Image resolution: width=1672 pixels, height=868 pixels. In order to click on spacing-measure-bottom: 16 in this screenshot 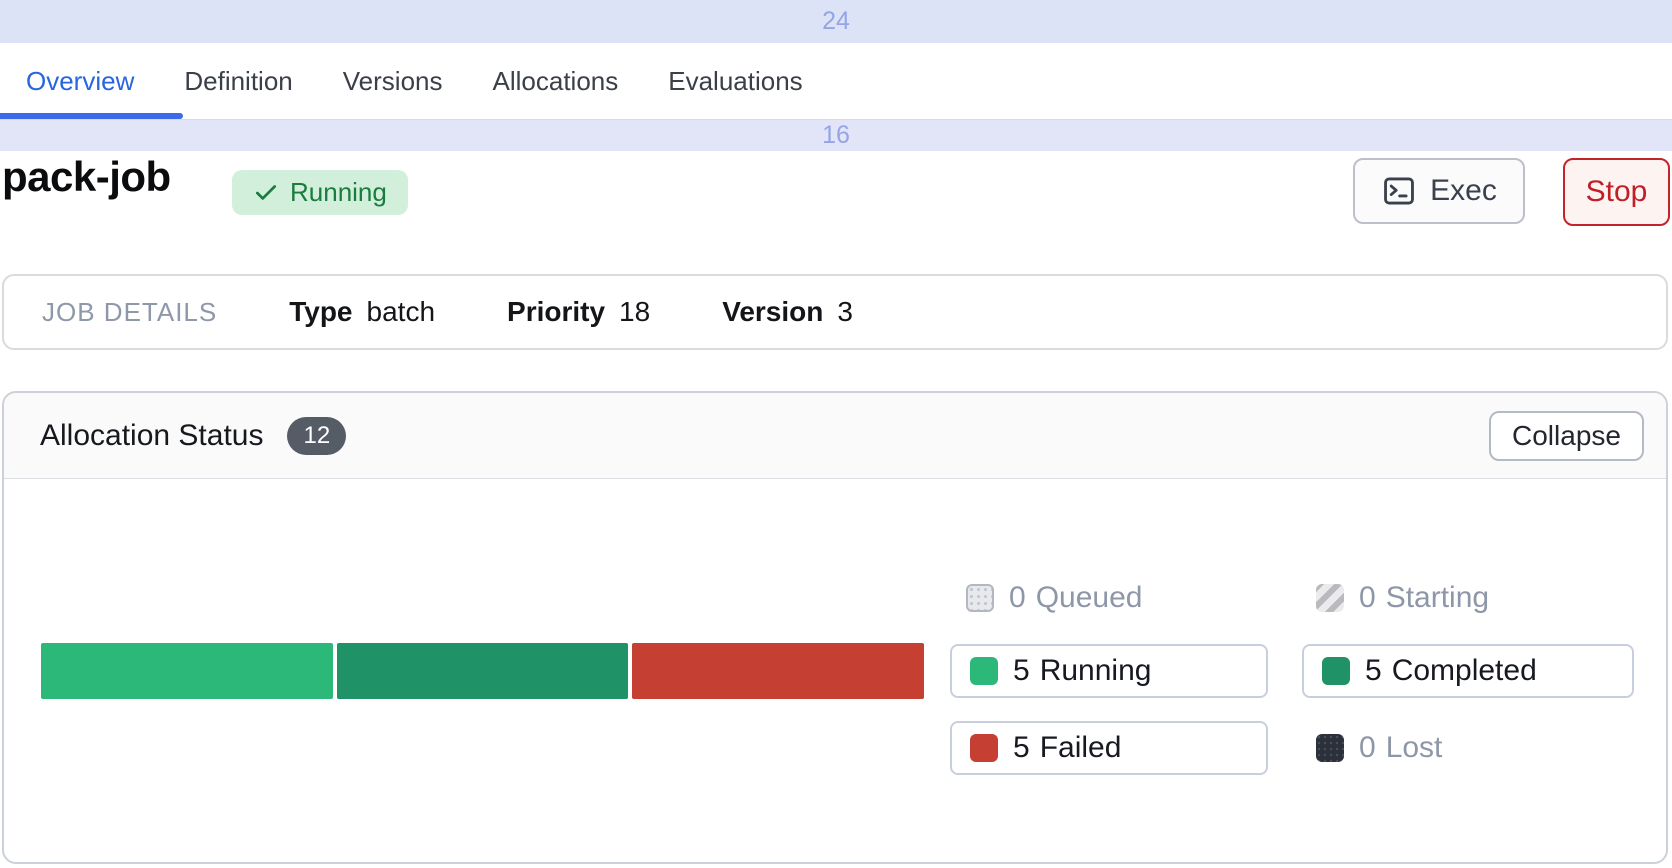, I will do `click(836, 135)`.